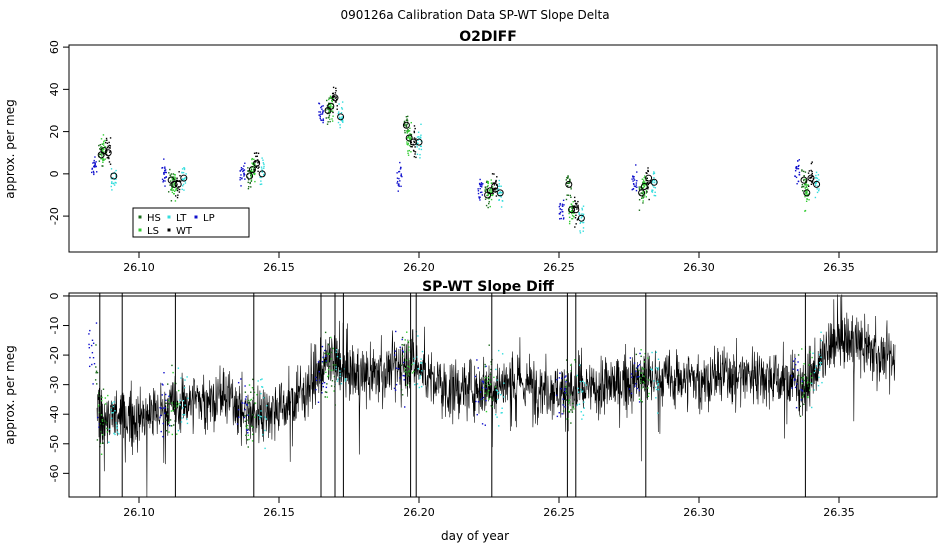 The height and width of the screenshot is (554, 950). What do you see at coordinates (140, 217) in the screenshot?
I see `legend-marker-hs` at bounding box center [140, 217].